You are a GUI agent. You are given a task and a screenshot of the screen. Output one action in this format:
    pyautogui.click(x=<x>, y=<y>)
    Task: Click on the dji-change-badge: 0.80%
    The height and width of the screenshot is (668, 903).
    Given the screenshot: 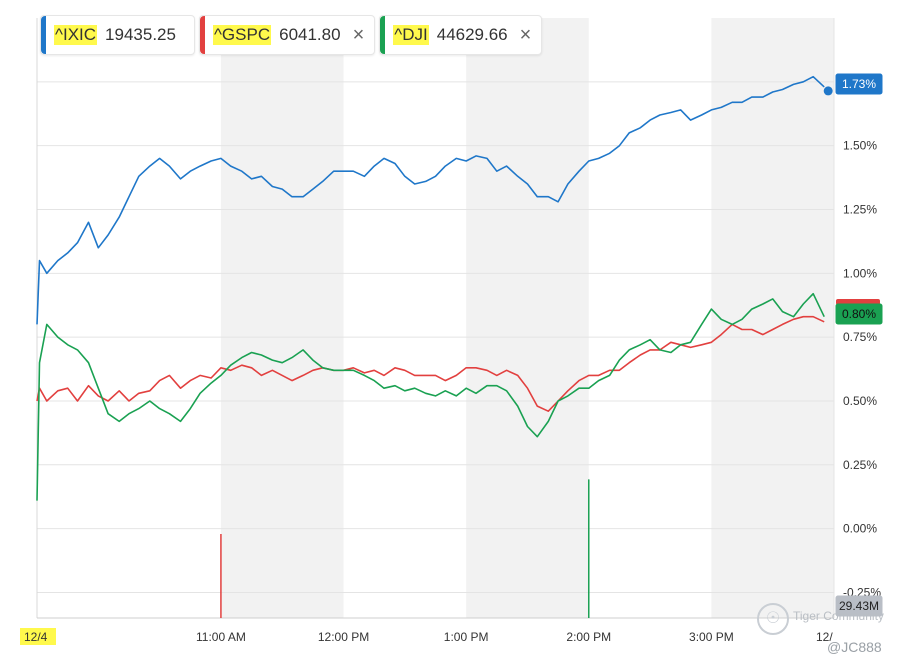 What is the action you would take?
    pyautogui.click(x=859, y=314)
    